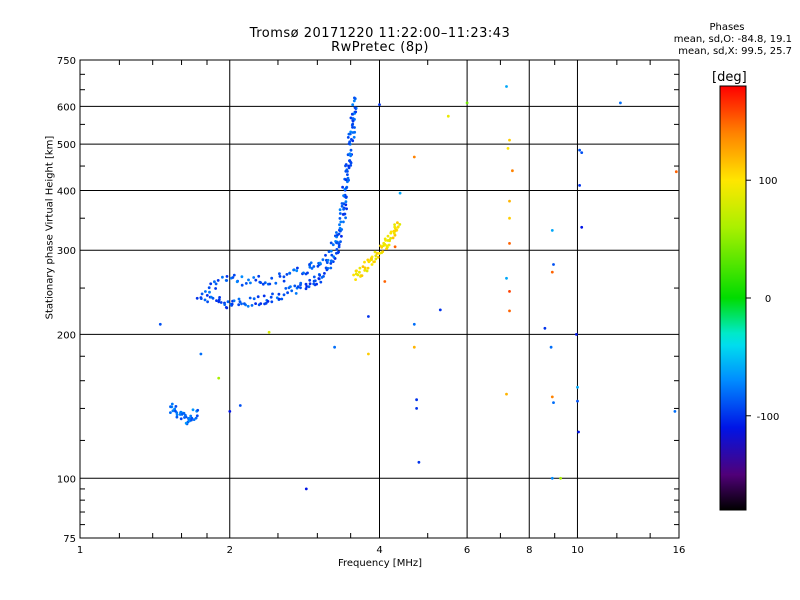 The height and width of the screenshot is (600, 800). What do you see at coordinates (69, 539) in the screenshot?
I see `y-tick-label: 75` at bounding box center [69, 539].